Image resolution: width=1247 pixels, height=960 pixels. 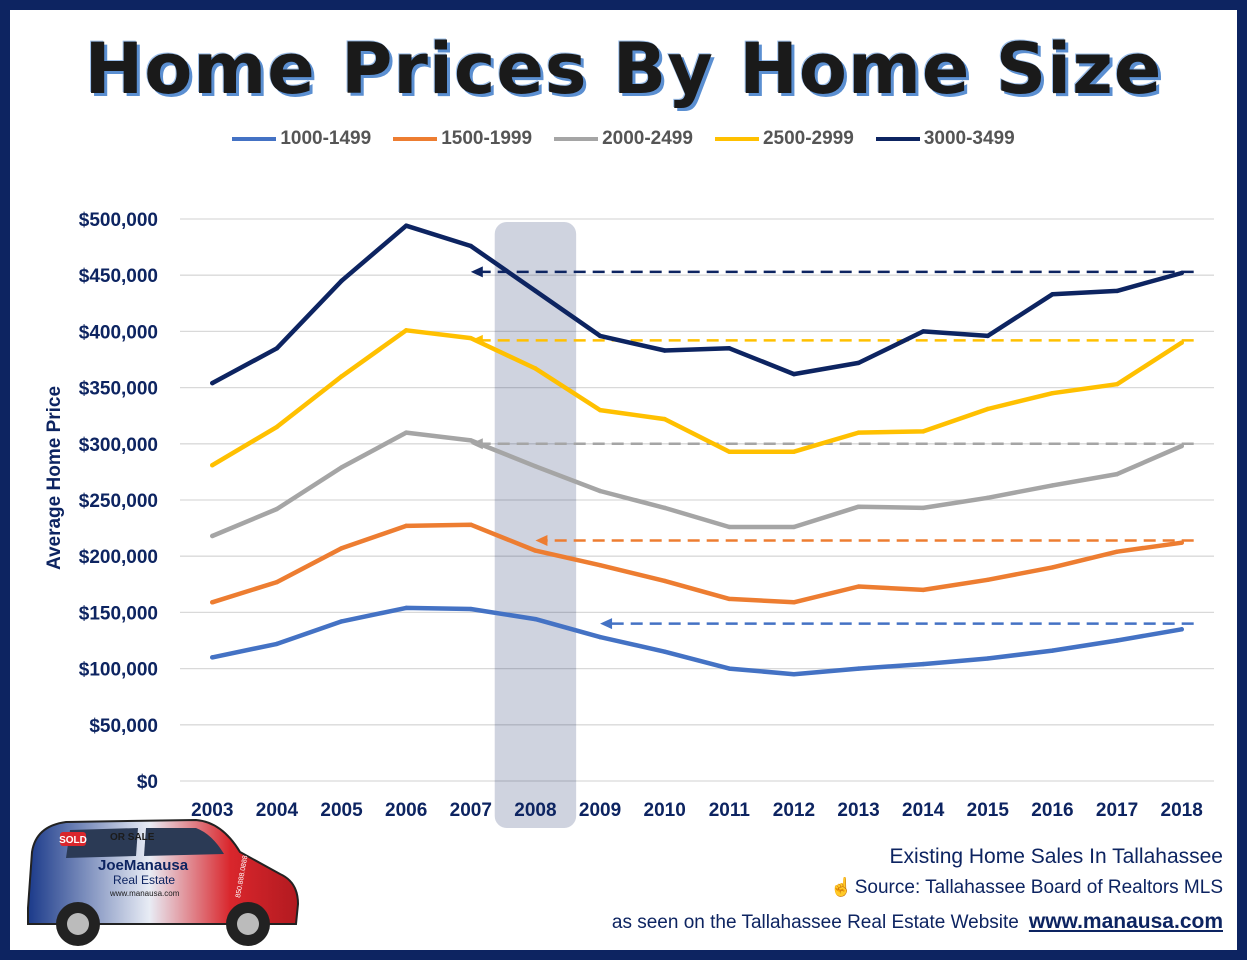 What do you see at coordinates (212, 810) in the screenshot?
I see `x-tick-label: 2003` at bounding box center [212, 810].